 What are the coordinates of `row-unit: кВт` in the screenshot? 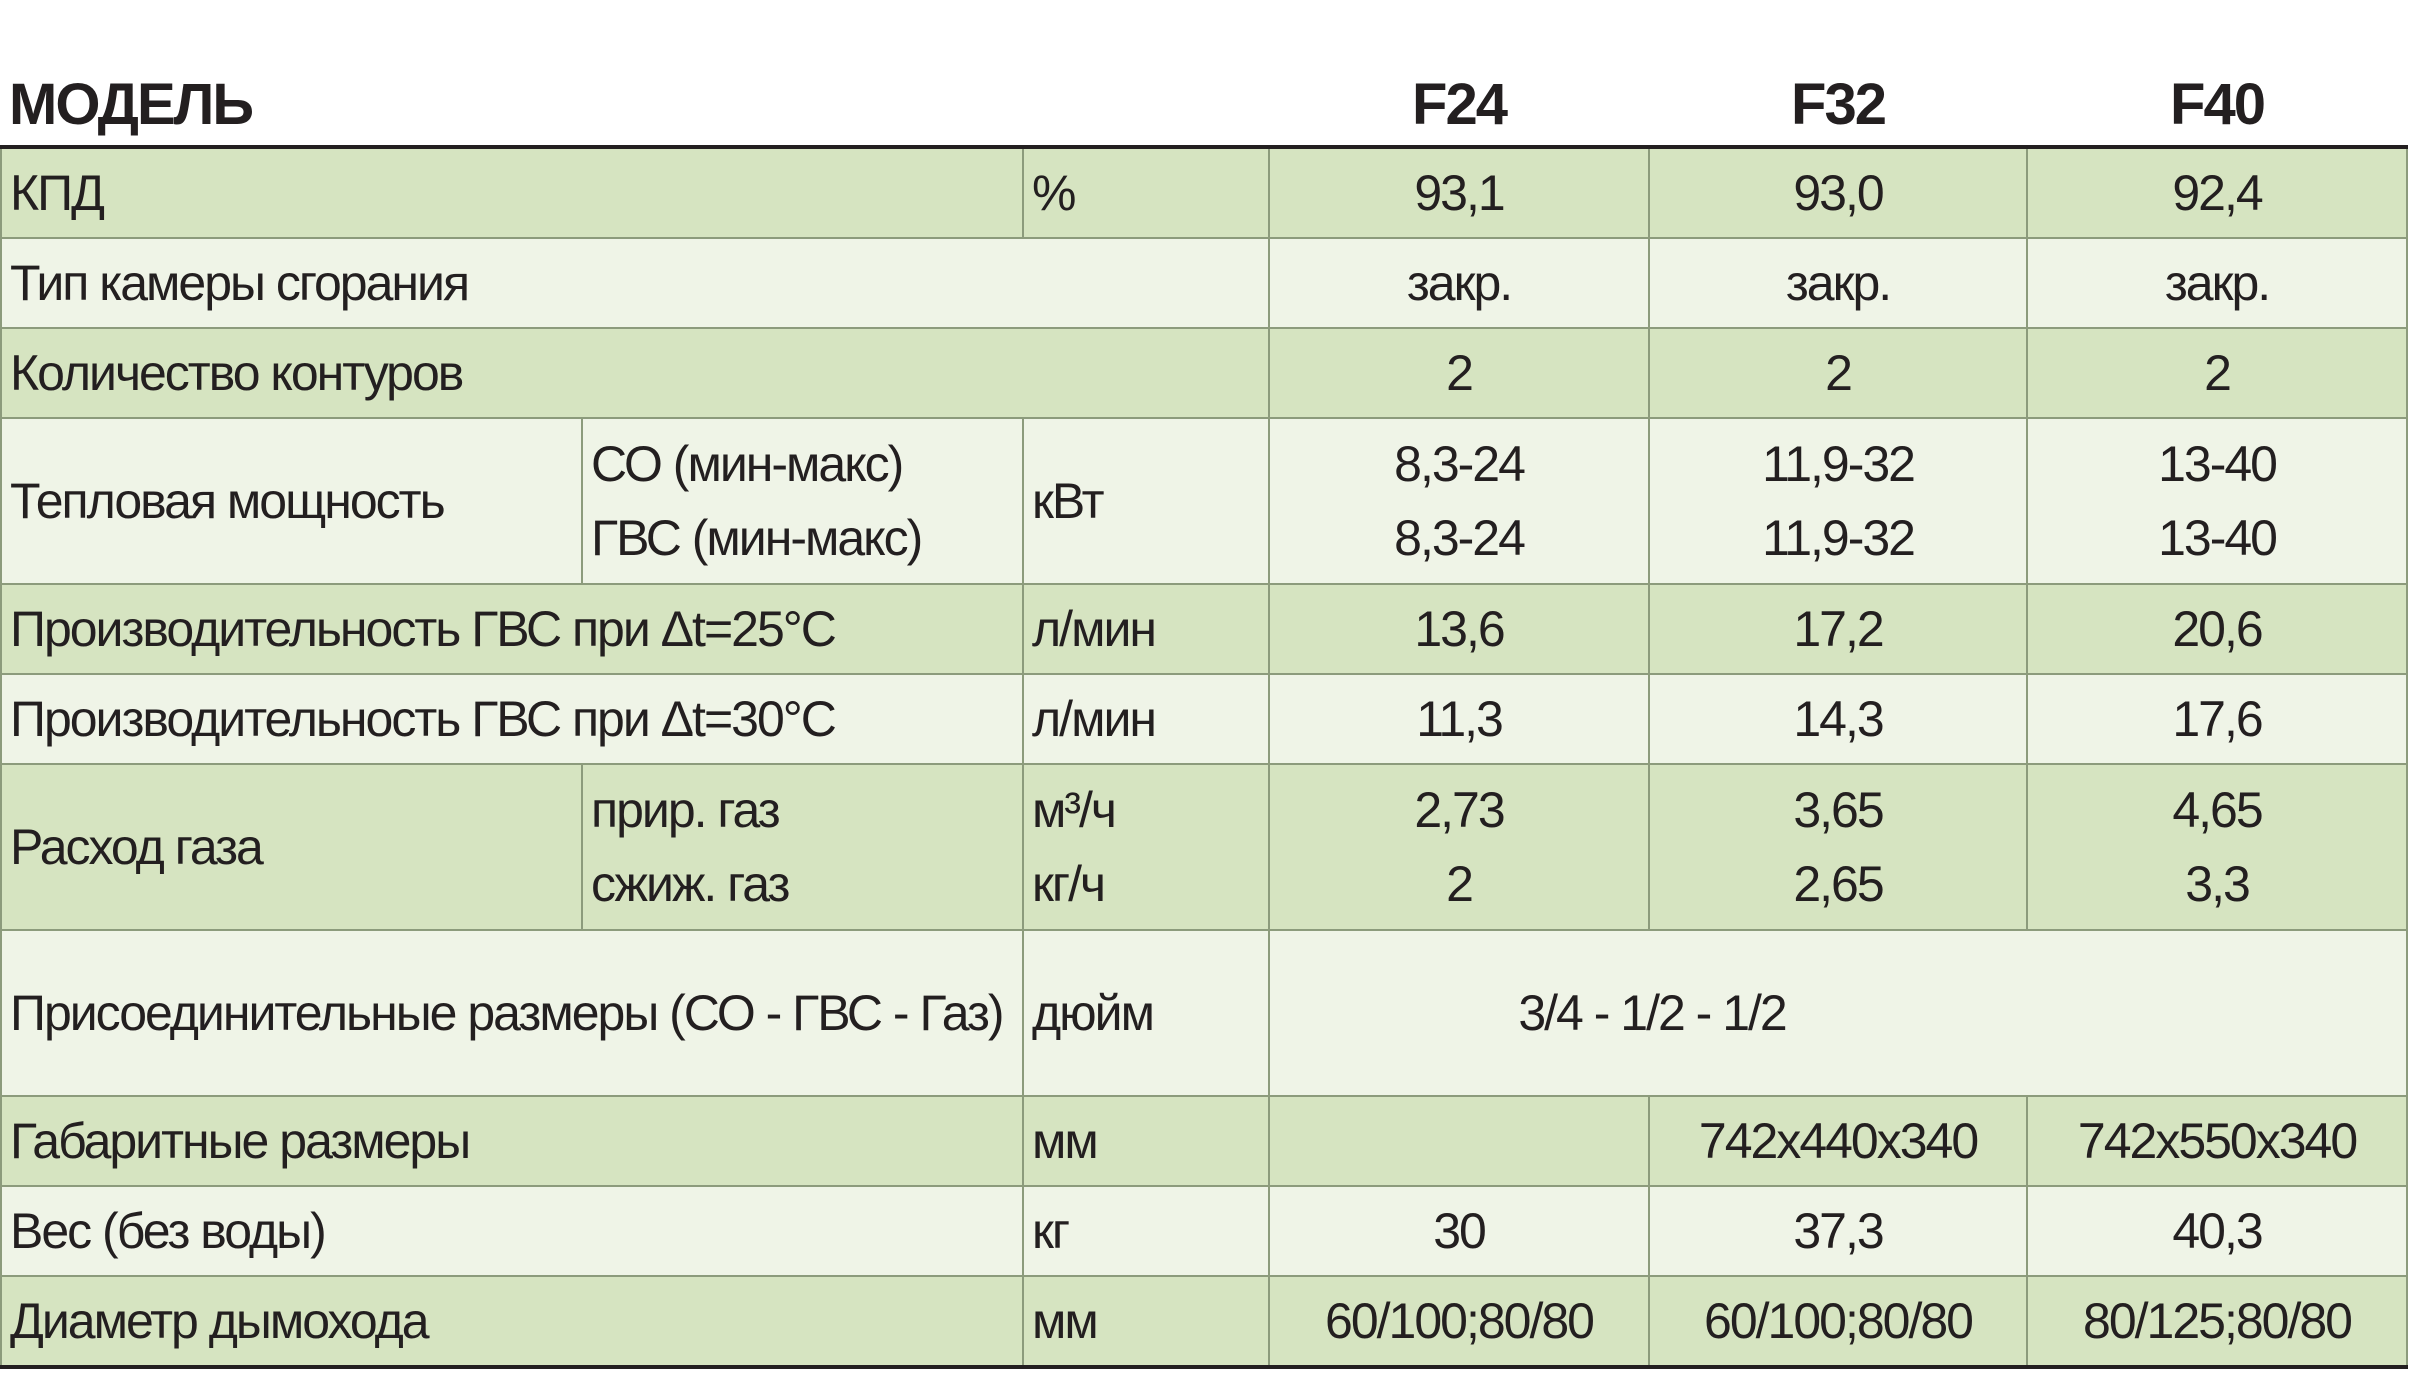 It's located at (1146, 501).